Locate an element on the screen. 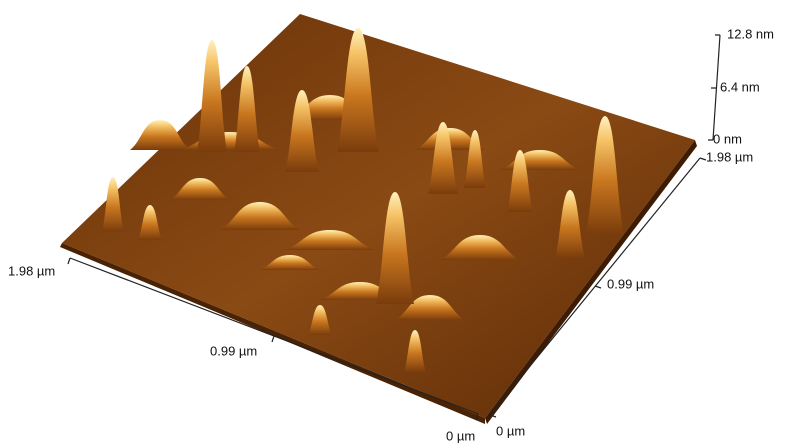  x-tick-label: 0 µm is located at coordinates (460, 435).